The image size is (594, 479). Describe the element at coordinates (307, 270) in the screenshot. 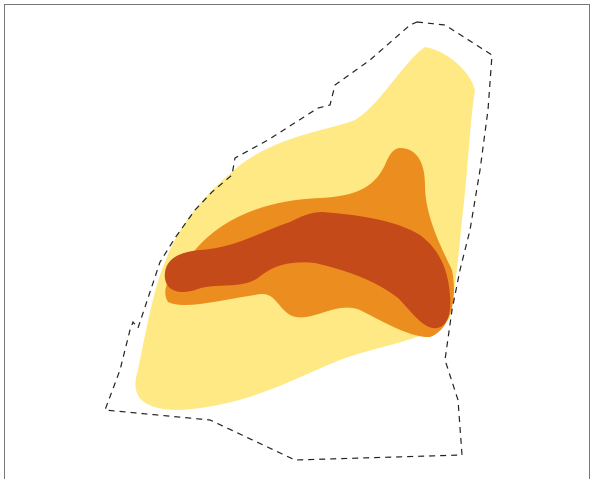

I see `inner-zone` at that location.